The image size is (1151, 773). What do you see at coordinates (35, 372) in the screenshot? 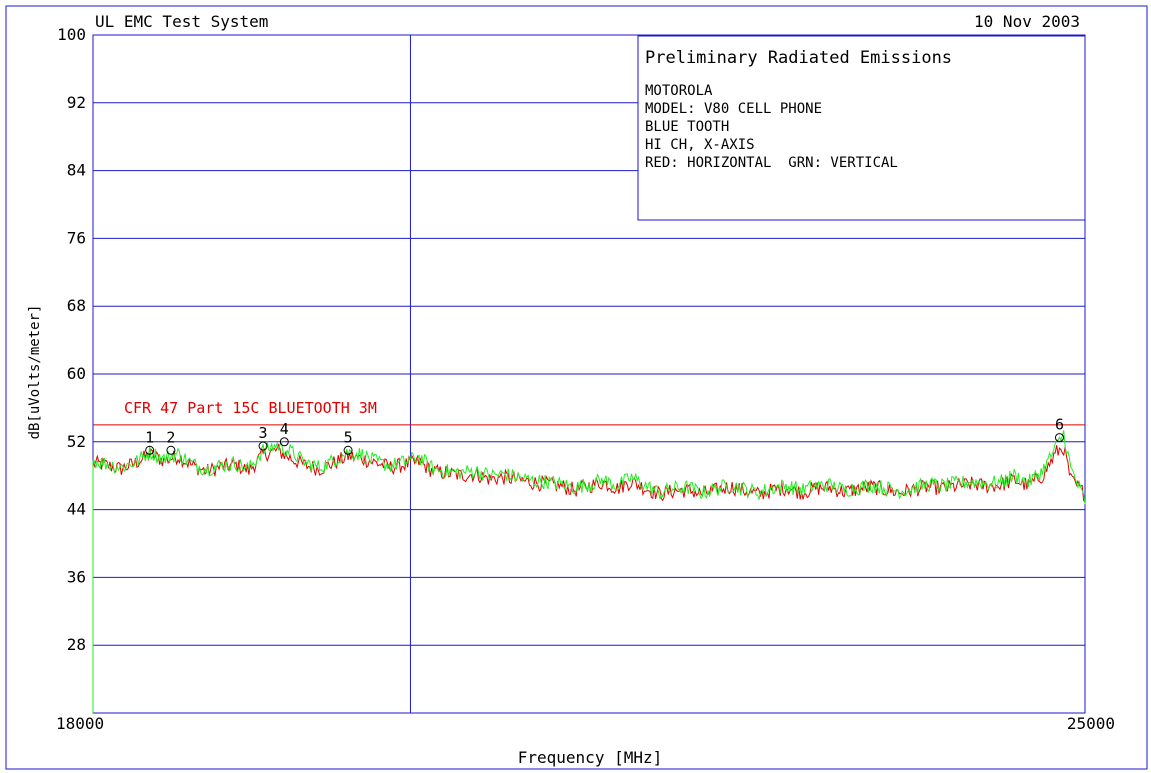
I see `y-axis-label: dB[uVolts/meter]` at bounding box center [35, 372].